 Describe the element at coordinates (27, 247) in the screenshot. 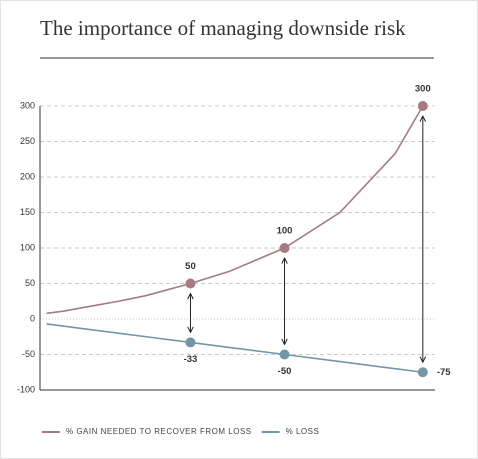

I see `y-tick-label: 100` at that location.